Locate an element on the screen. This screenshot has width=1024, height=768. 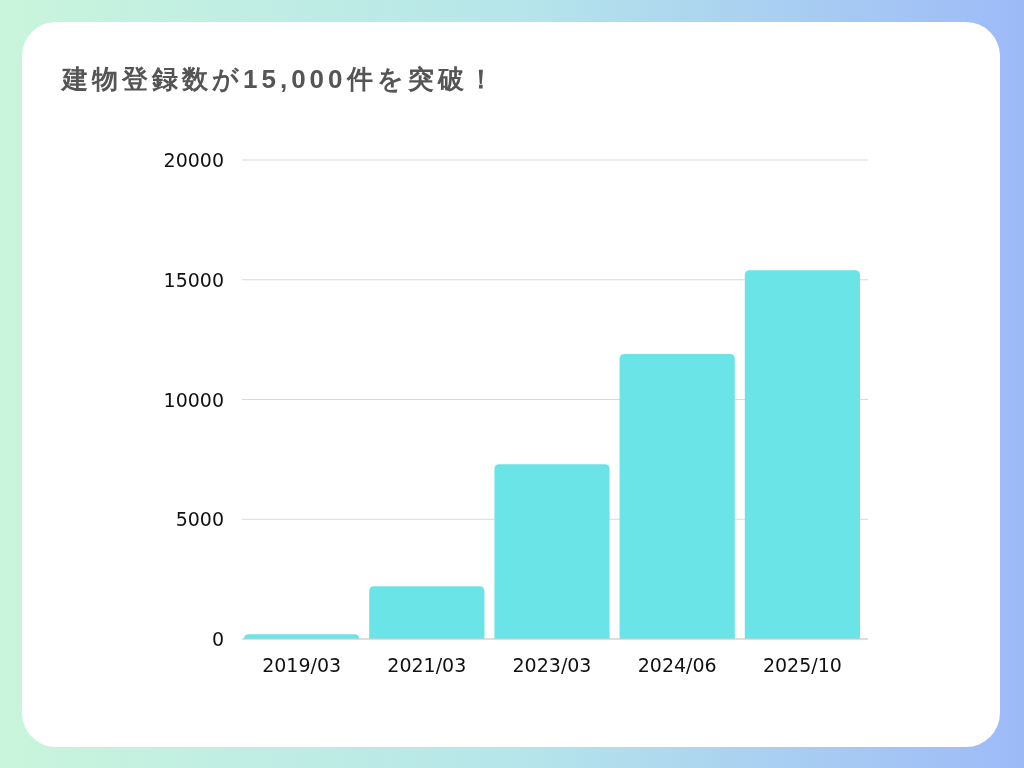
y-tick-label: 20000 is located at coordinates (193, 160).